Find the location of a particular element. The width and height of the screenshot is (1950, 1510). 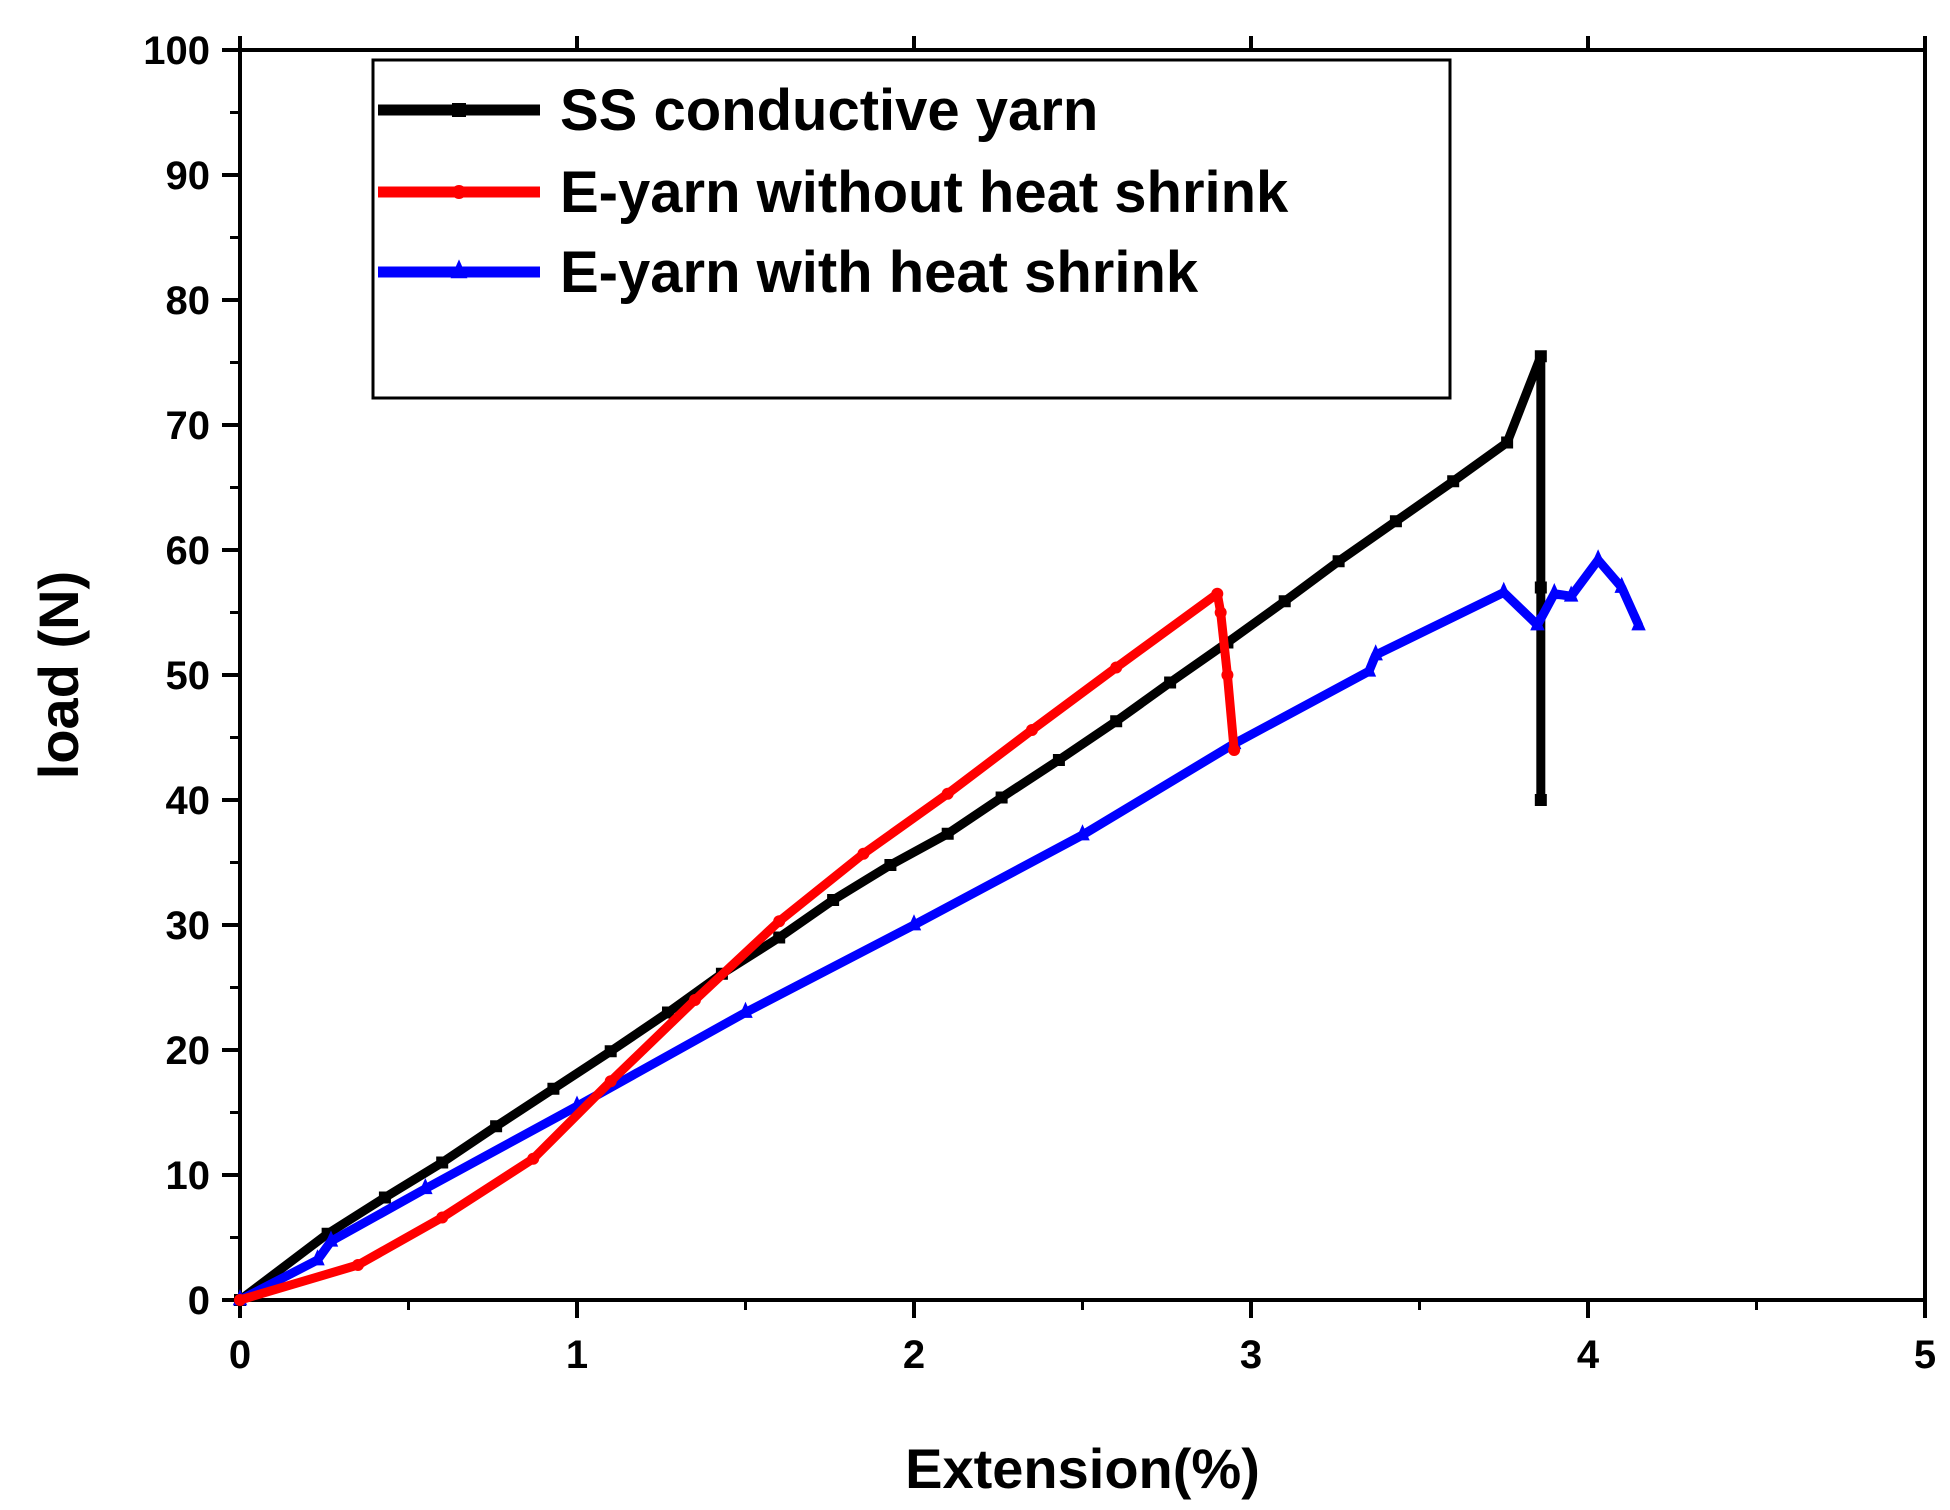

legend-box is located at coordinates (911, 229).